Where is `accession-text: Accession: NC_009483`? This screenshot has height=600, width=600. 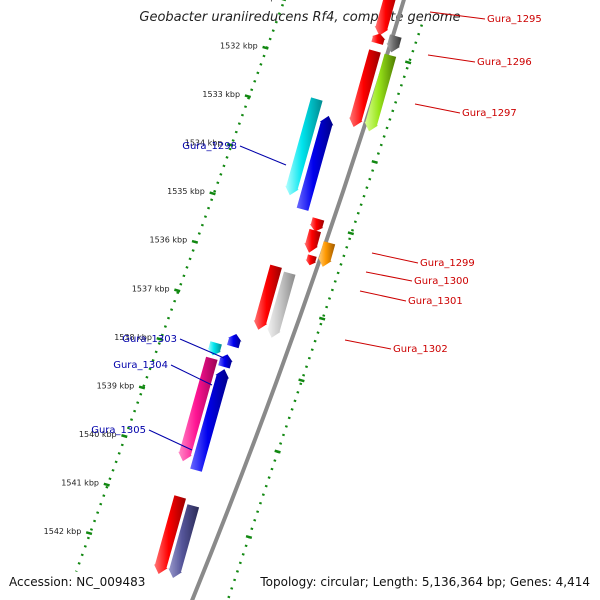
accession-text: Accession: NC_009483 is located at coordinates (77, 582).